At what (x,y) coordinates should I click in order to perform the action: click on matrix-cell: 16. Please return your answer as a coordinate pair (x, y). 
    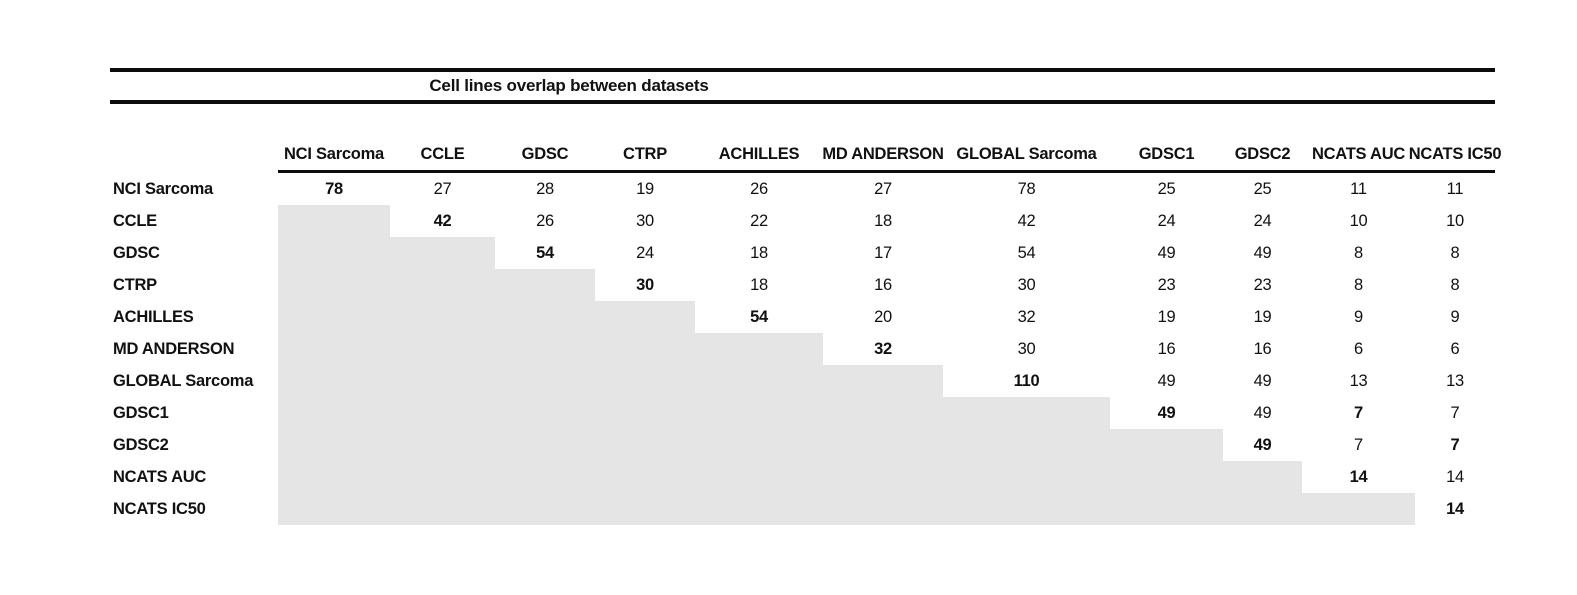
    Looking at the image, I should click on (1166, 348).